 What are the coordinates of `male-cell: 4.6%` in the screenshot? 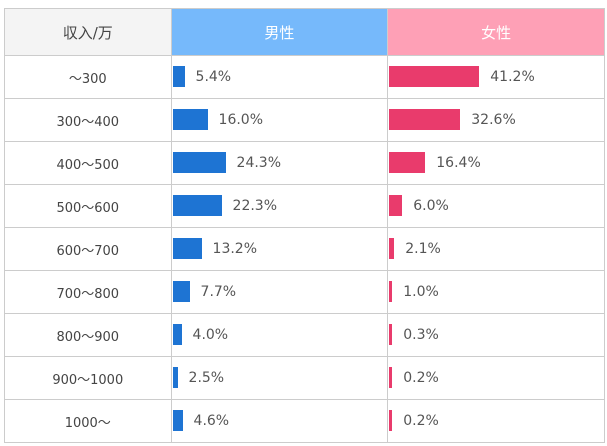 It's located at (279, 421).